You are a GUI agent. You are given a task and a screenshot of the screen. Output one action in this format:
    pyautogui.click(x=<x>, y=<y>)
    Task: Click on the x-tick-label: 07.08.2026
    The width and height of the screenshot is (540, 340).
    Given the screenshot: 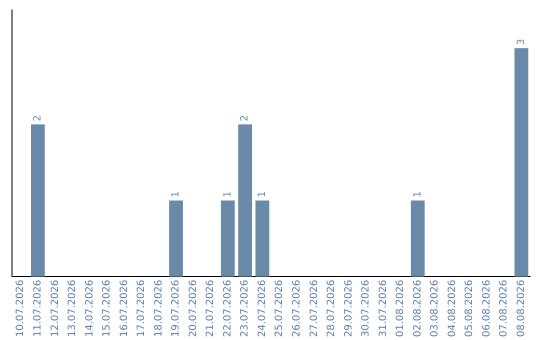 What is the action you would take?
    pyautogui.click(x=504, y=309)
    